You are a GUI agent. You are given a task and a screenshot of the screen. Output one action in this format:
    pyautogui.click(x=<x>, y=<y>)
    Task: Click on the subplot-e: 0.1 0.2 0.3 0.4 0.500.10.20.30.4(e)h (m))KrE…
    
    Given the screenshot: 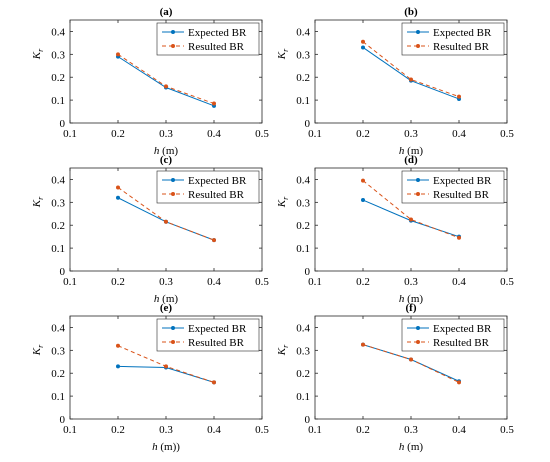 What is the action you would take?
    pyautogui.click(x=150, y=377)
    